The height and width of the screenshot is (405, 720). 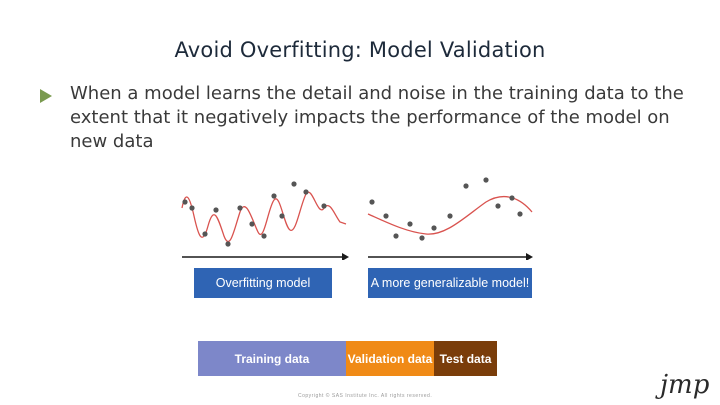 I want to click on overfit-points, so click(x=254, y=214).